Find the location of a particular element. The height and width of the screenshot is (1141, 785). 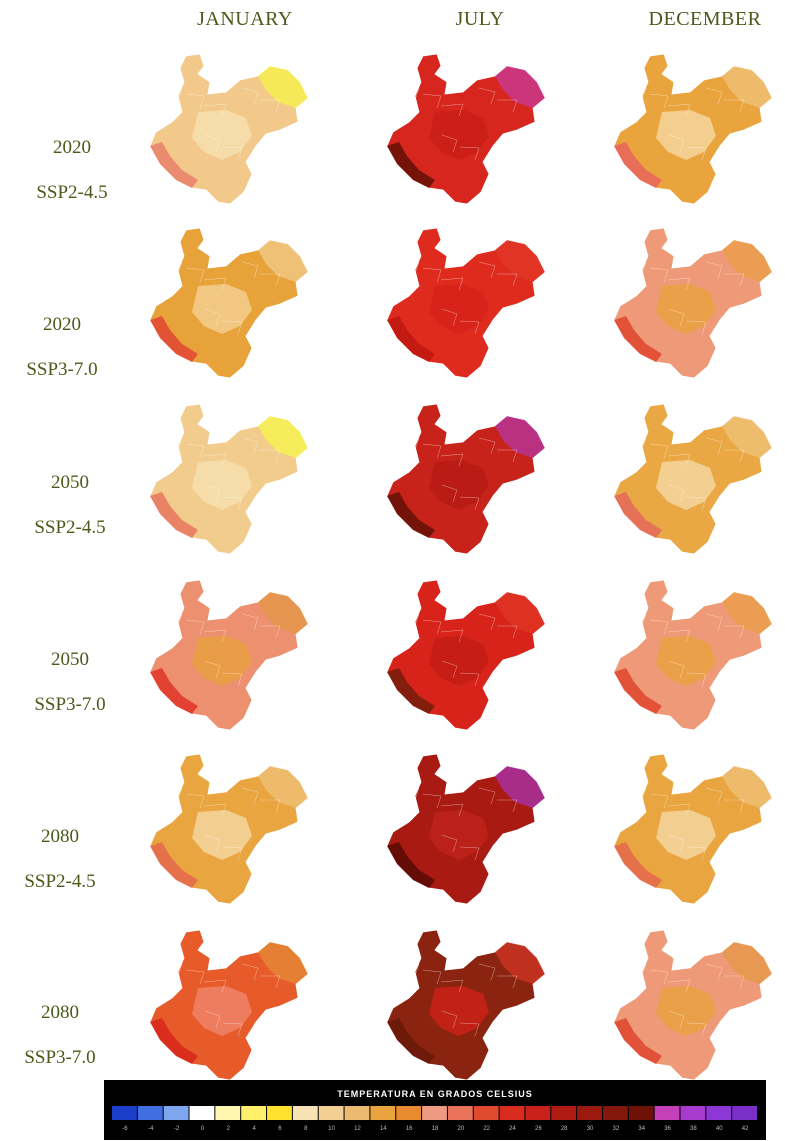

legend-tick-label: 8 is located at coordinates (306, 1129).